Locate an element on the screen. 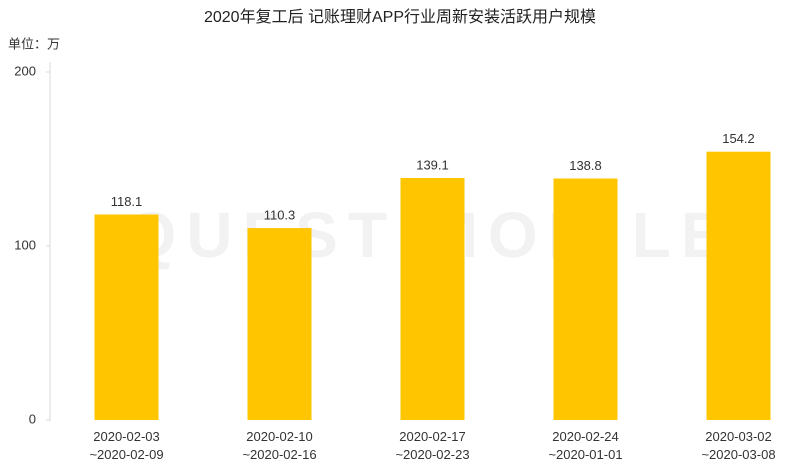 This screenshot has height=474, width=800. x-tick-label: 2020-03-02 ~2020-03-08 is located at coordinates (738, 445).